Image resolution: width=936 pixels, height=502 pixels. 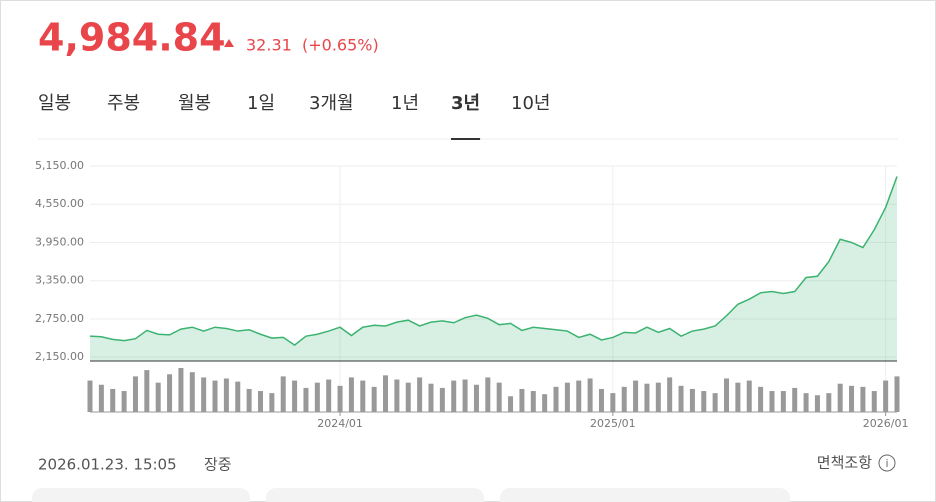 I want to click on tab: 1일, so click(x=261, y=103).